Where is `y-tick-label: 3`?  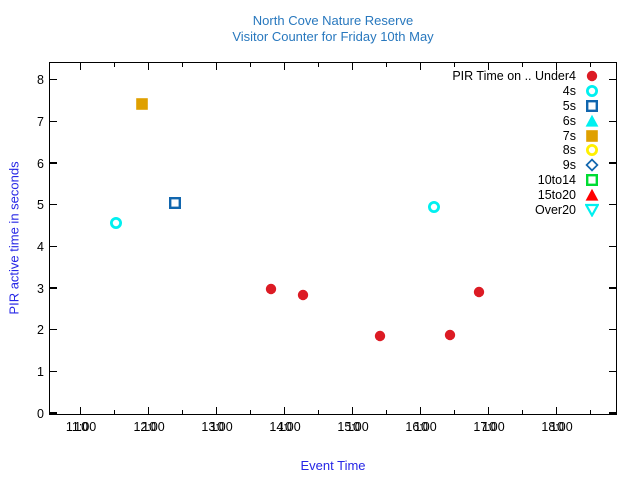
y-tick-label: 3 is located at coordinates (40, 288).